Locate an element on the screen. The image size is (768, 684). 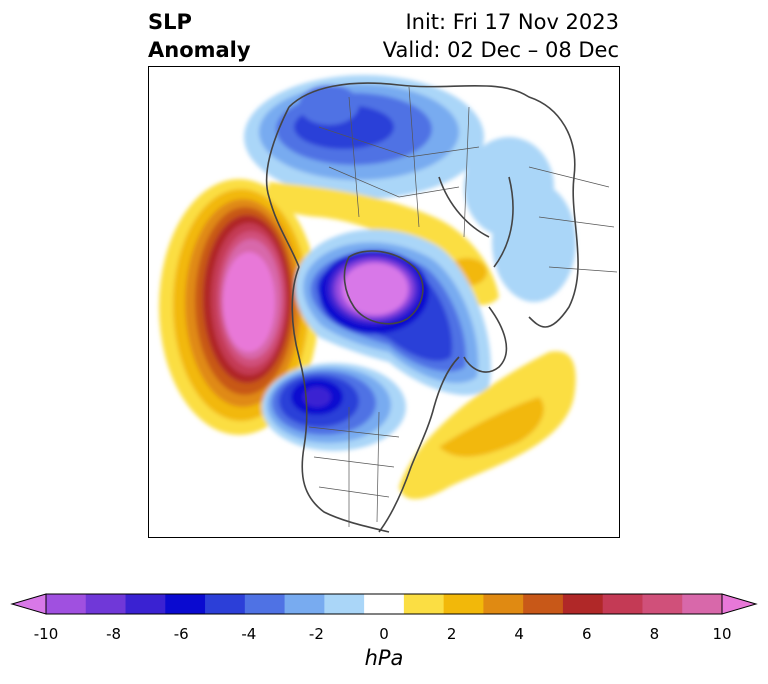
colorbar-segments is located at coordinates (384, 604).